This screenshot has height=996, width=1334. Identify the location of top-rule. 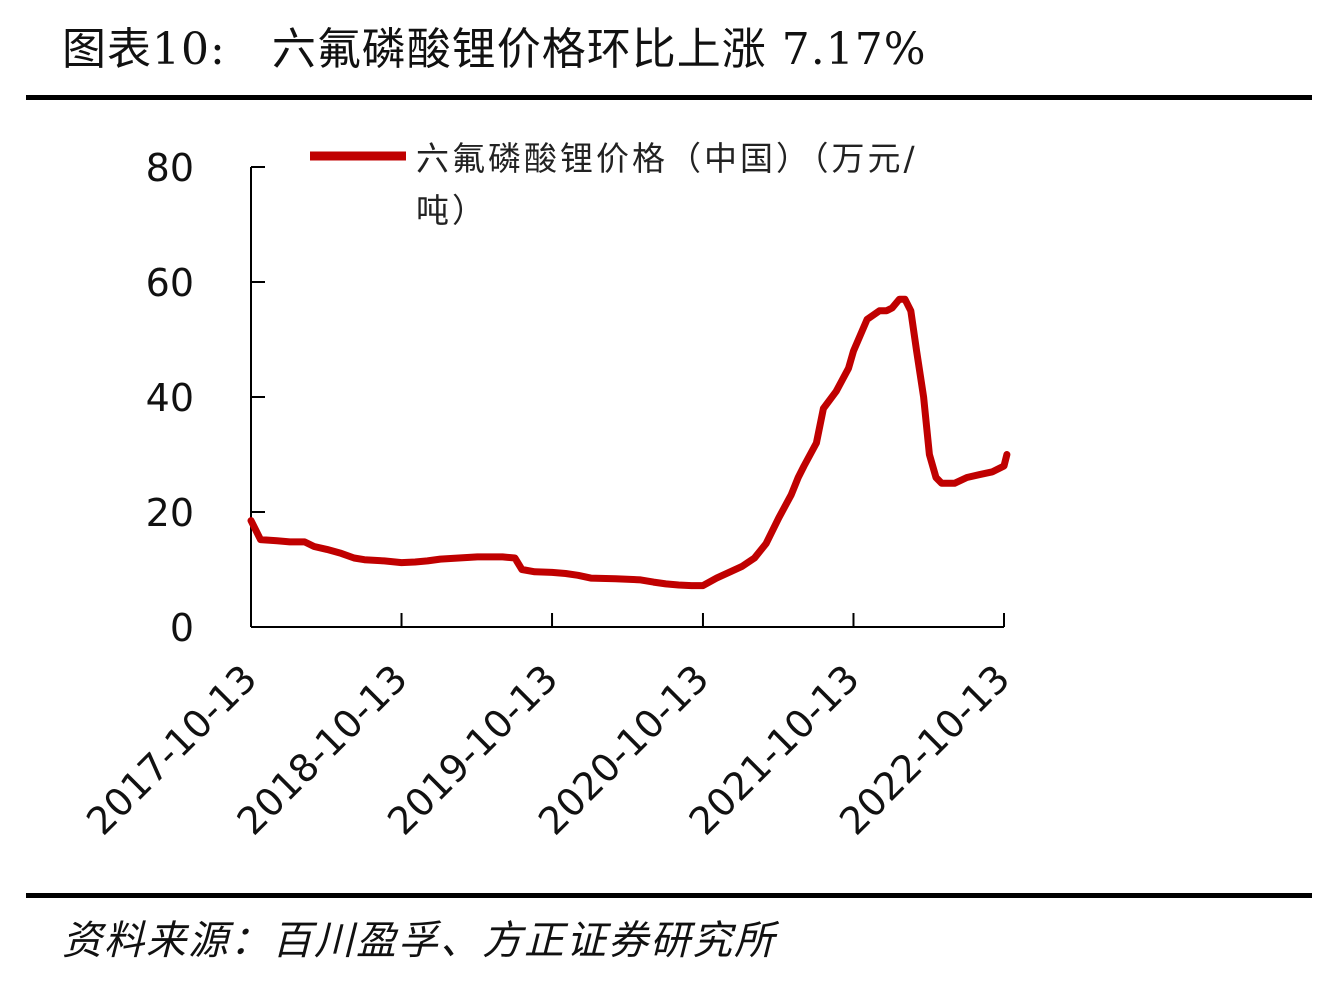
(669, 97).